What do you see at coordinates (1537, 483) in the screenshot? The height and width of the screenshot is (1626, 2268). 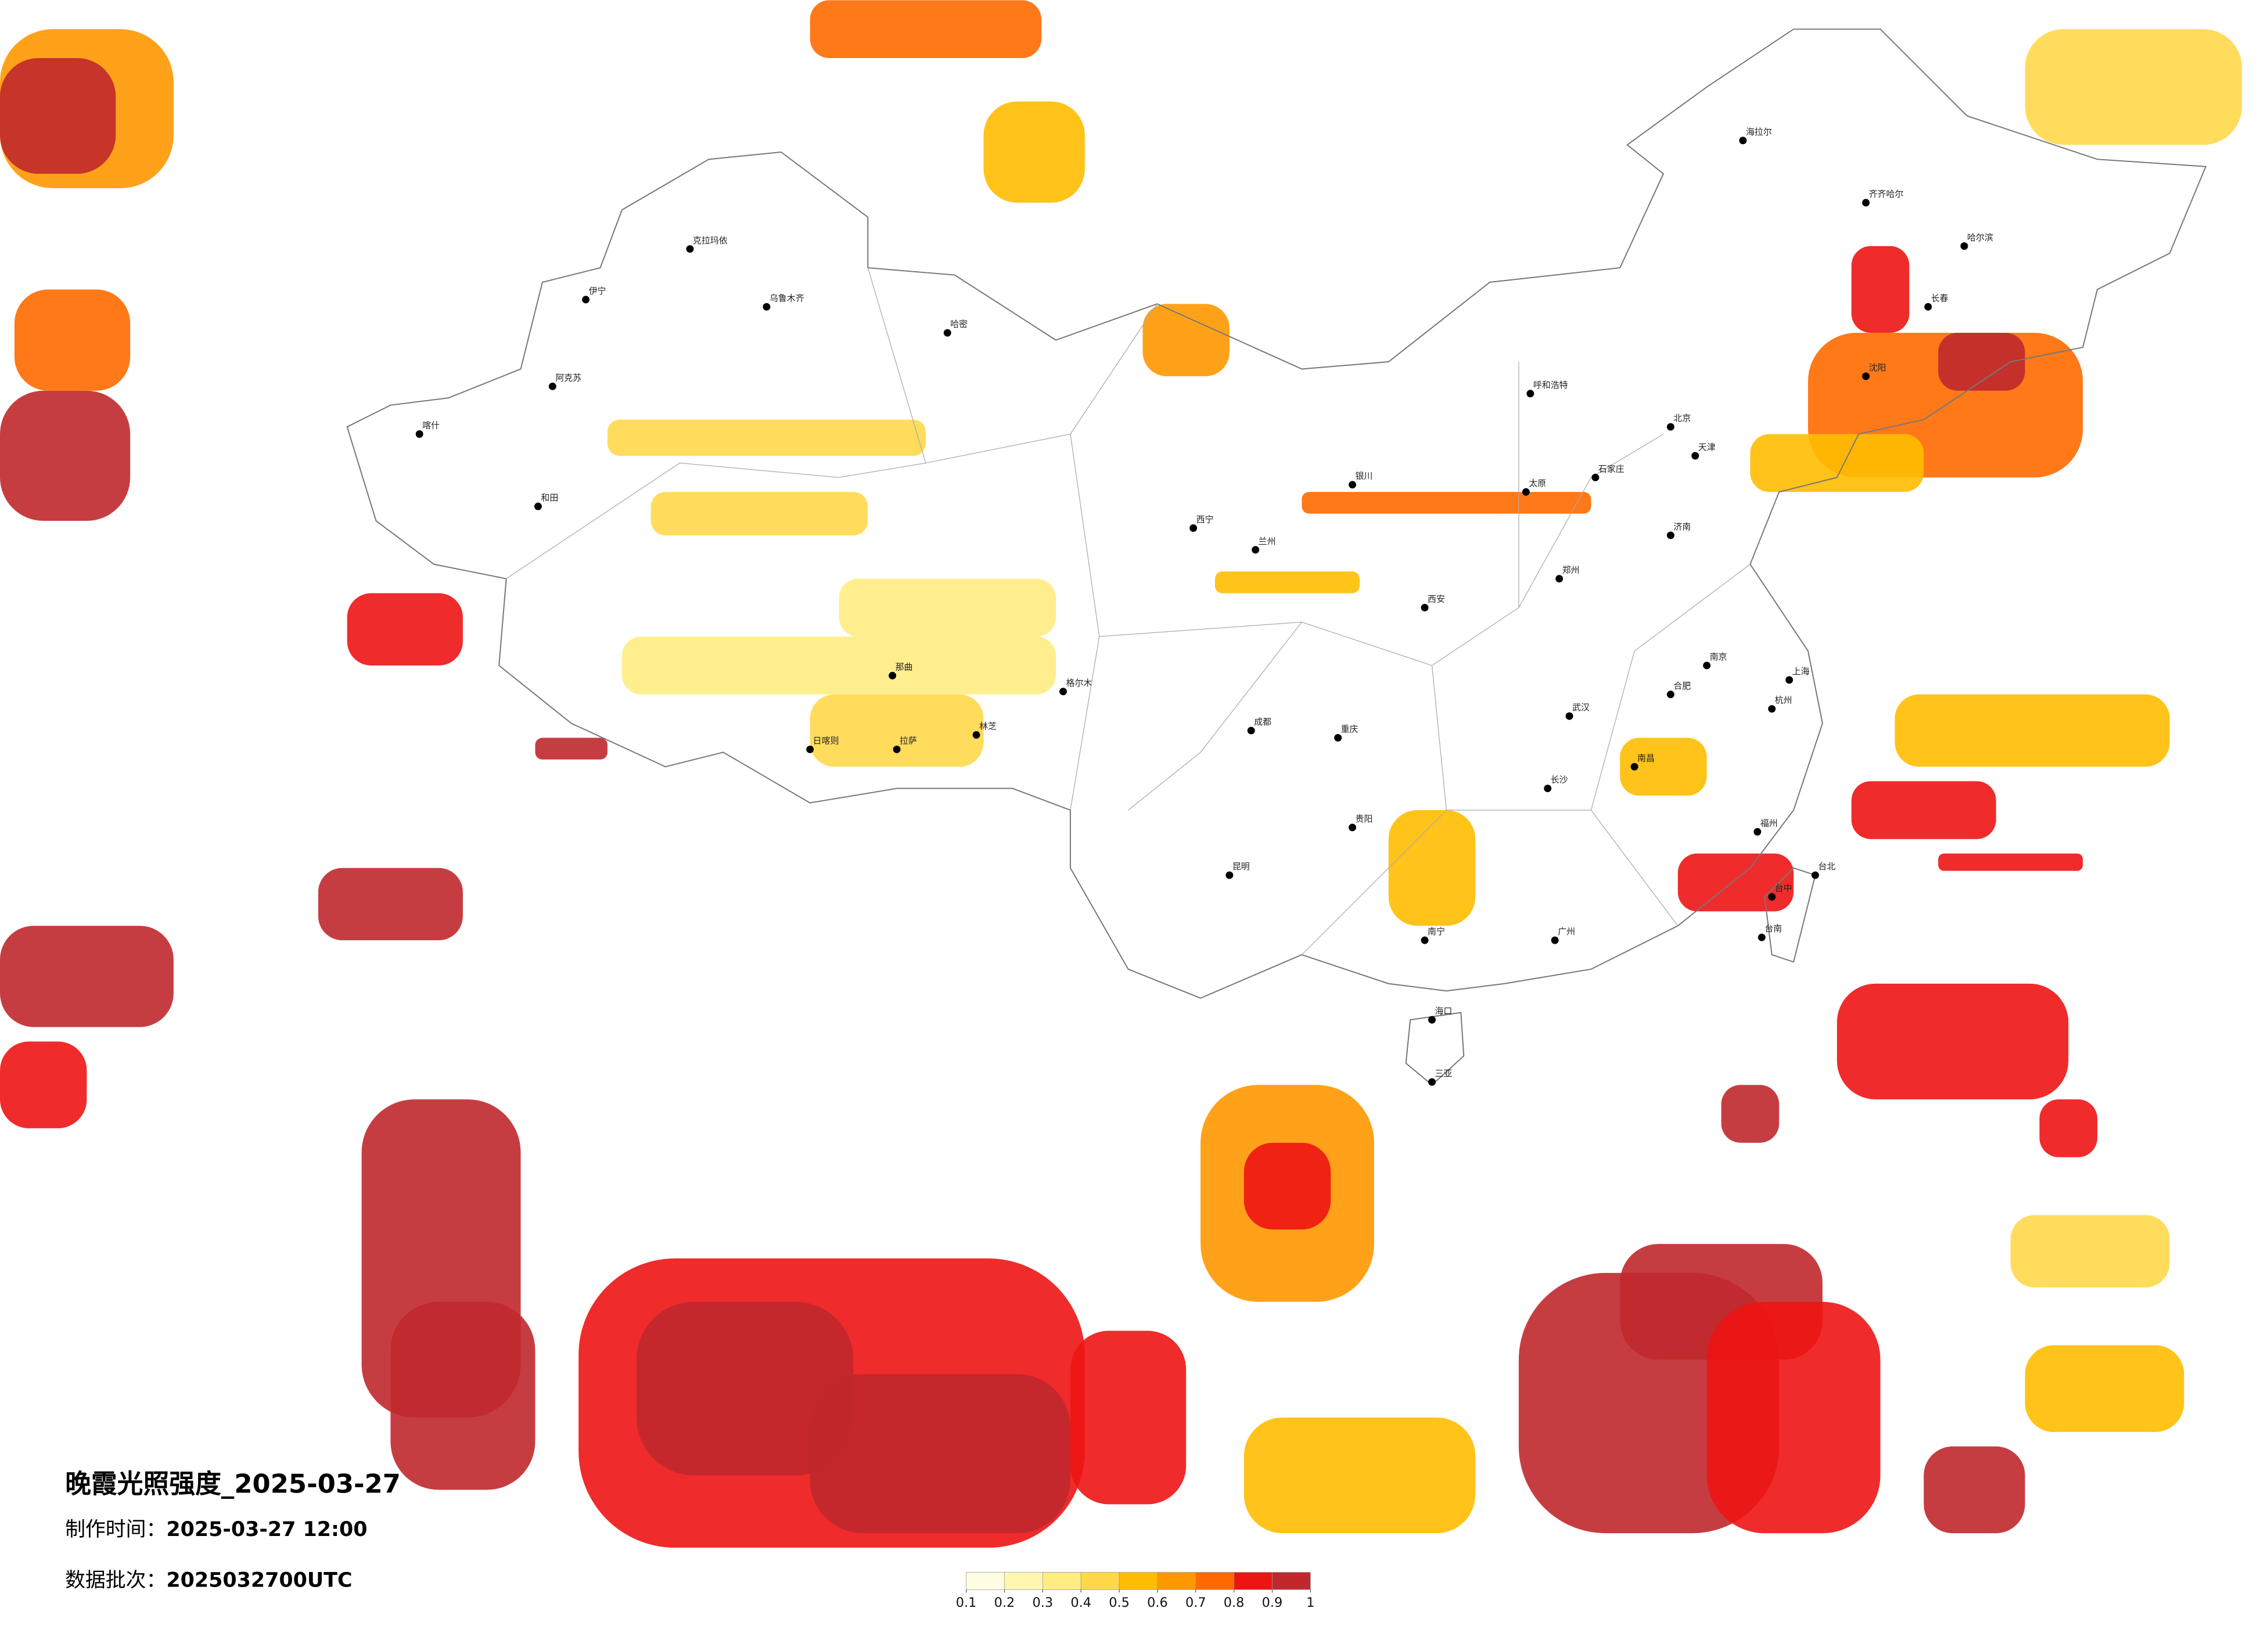 I see `city-label: 太原` at bounding box center [1537, 483].